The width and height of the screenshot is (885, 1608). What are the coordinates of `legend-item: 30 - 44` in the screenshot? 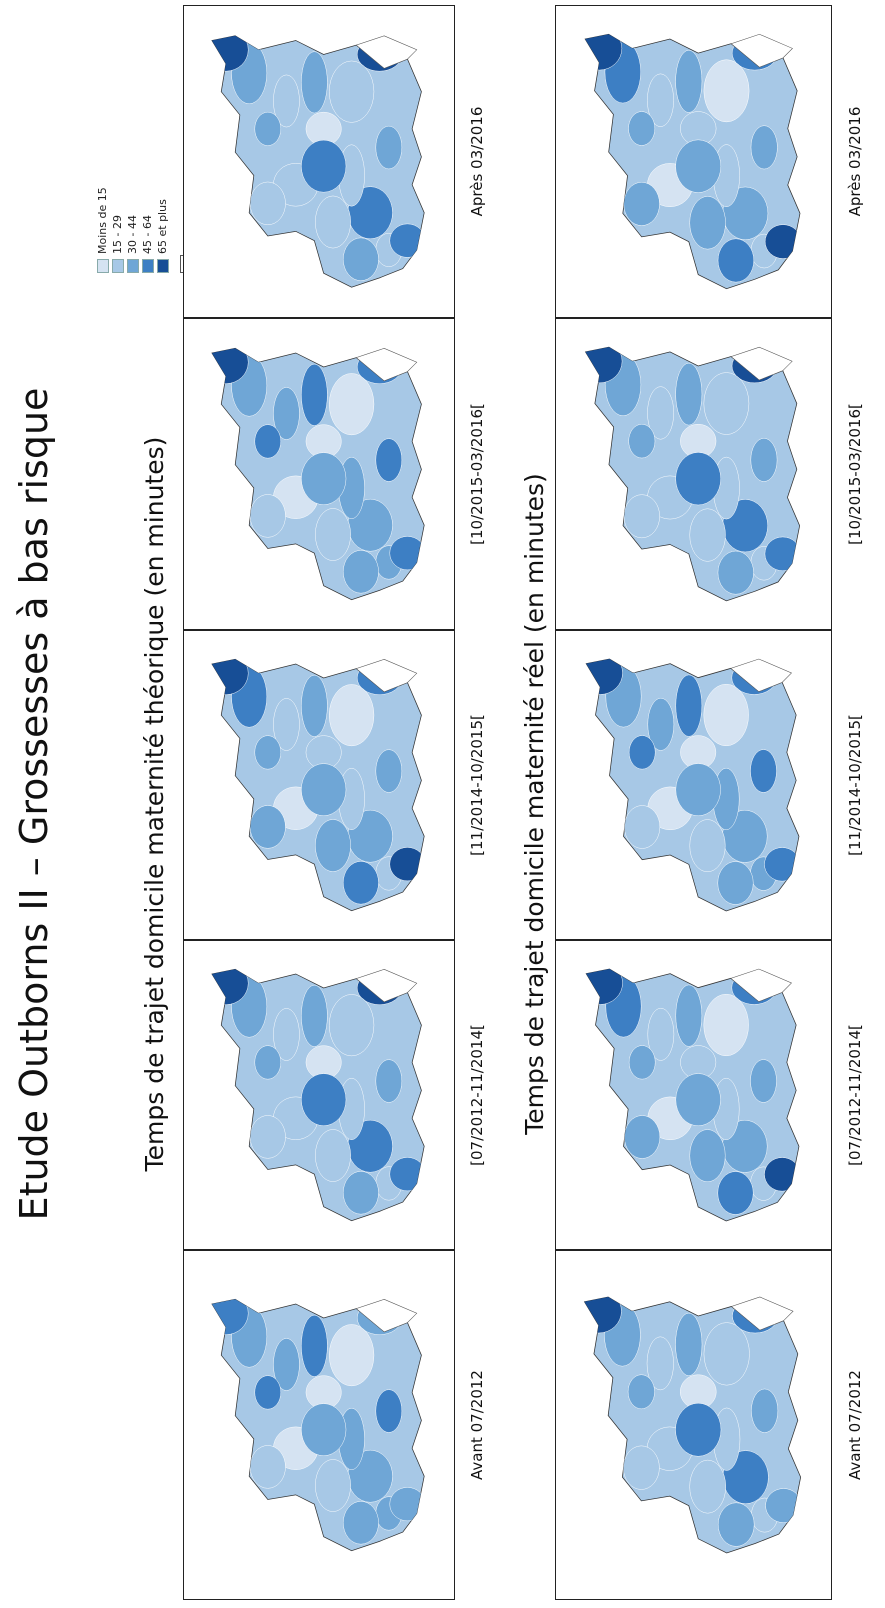 It's located at (132, 224).